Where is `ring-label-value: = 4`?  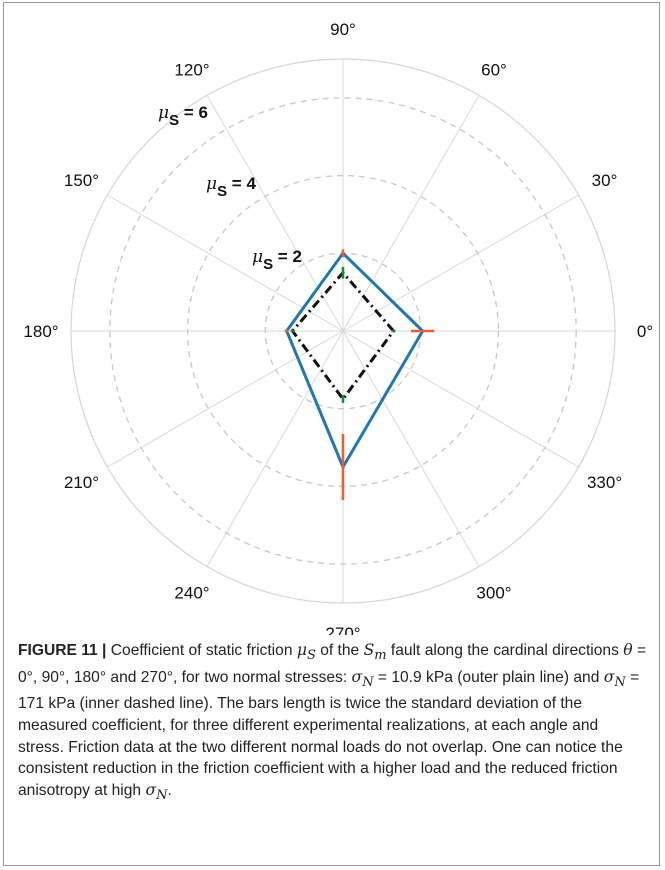
ring-label-value: = 4 is located at coordinates (241, 183).